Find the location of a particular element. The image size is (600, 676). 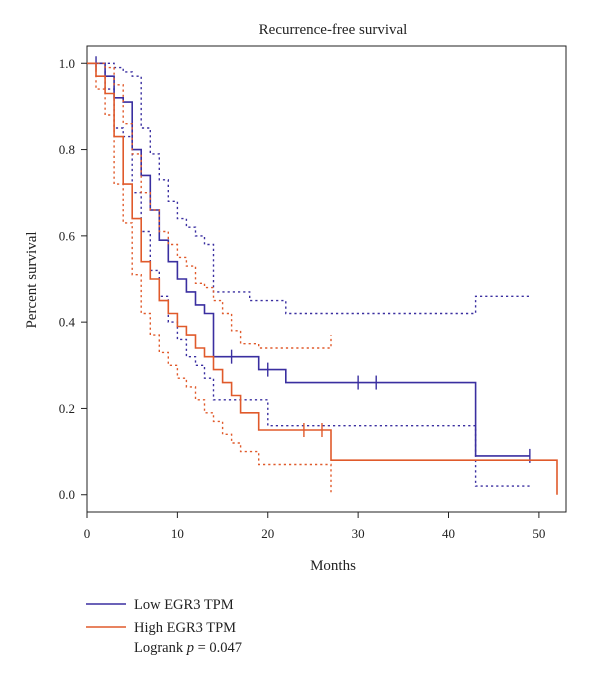

logrank-p: p is located at coordinates (190, 648).